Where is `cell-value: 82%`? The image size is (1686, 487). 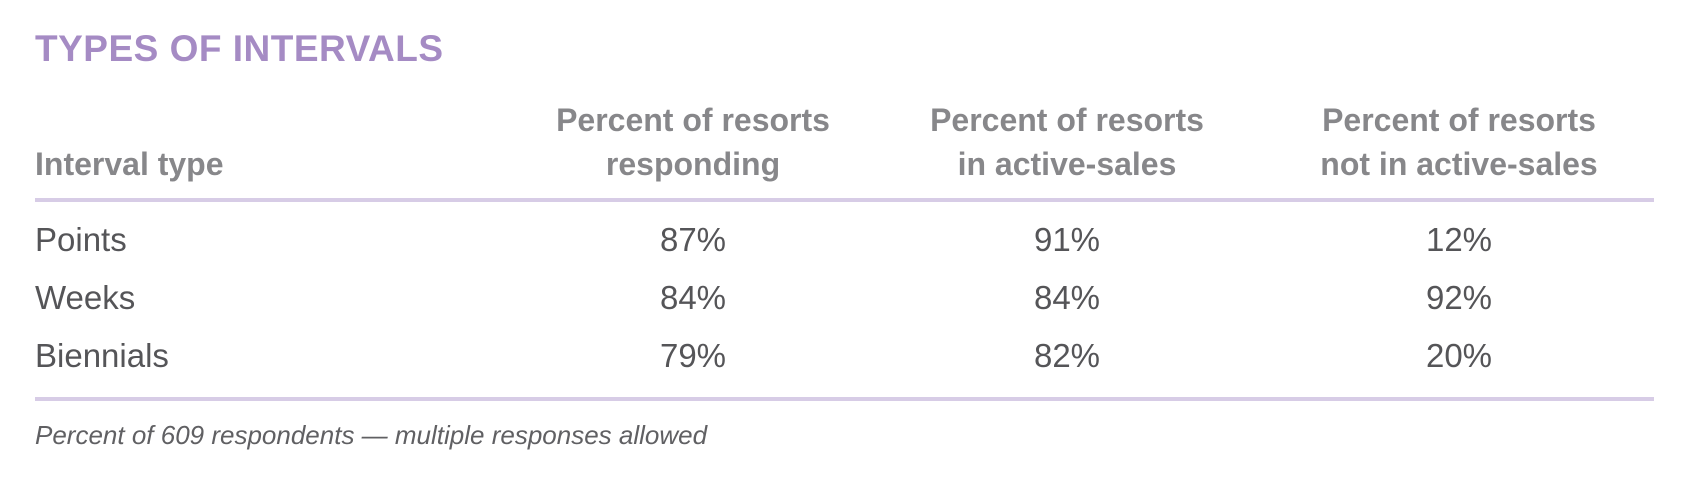 cell-value: 82% is located at coordinates (1067, 355).